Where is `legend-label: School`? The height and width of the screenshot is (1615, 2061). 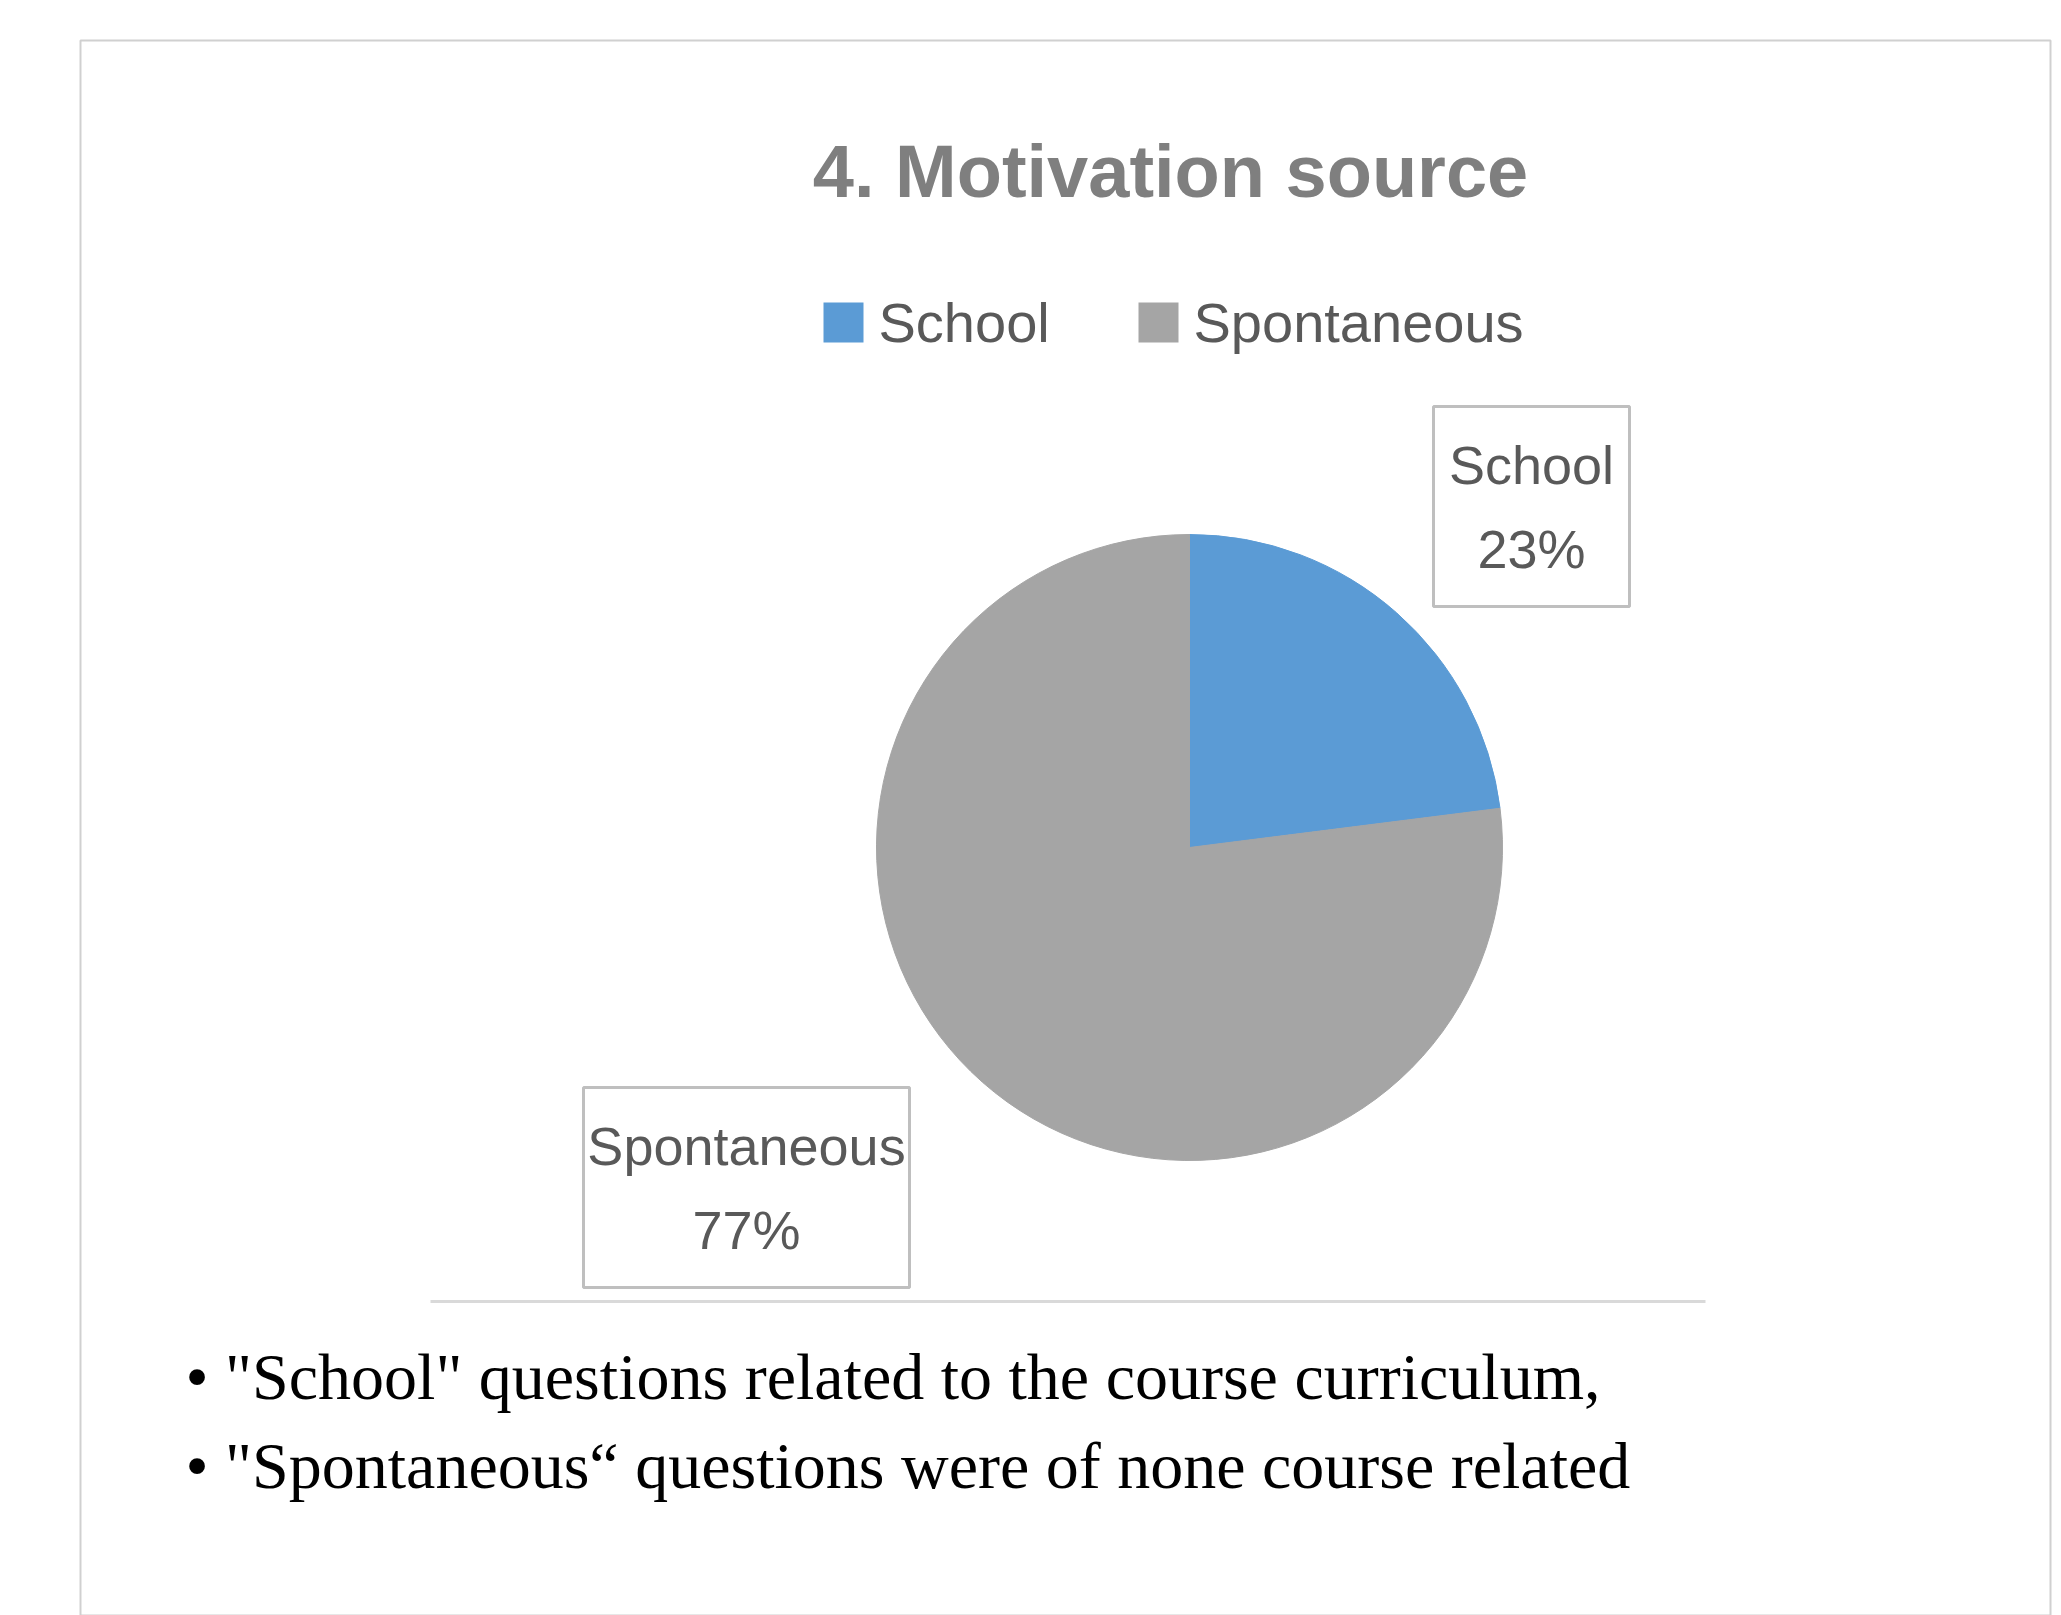
legend-label: School is located at coordinates (964, 322).